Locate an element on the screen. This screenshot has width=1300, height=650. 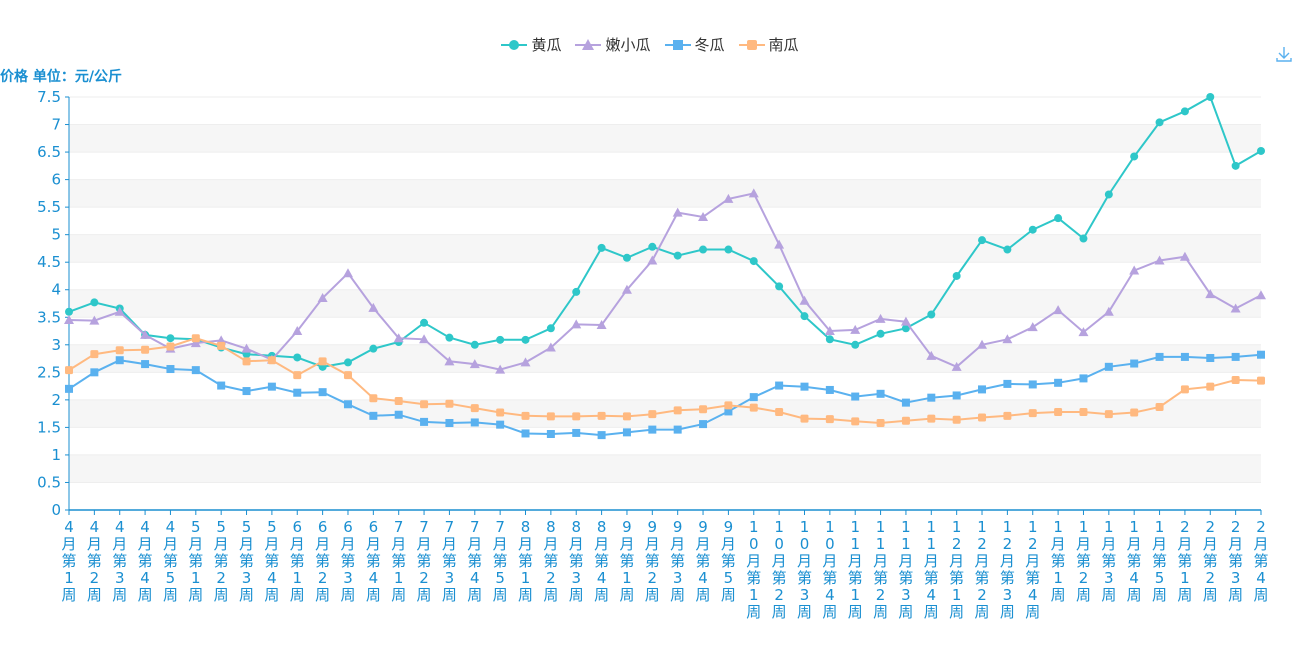
legend-item-nenxiaogua: 嫩小瓜 is located at coordinates (613, 44).